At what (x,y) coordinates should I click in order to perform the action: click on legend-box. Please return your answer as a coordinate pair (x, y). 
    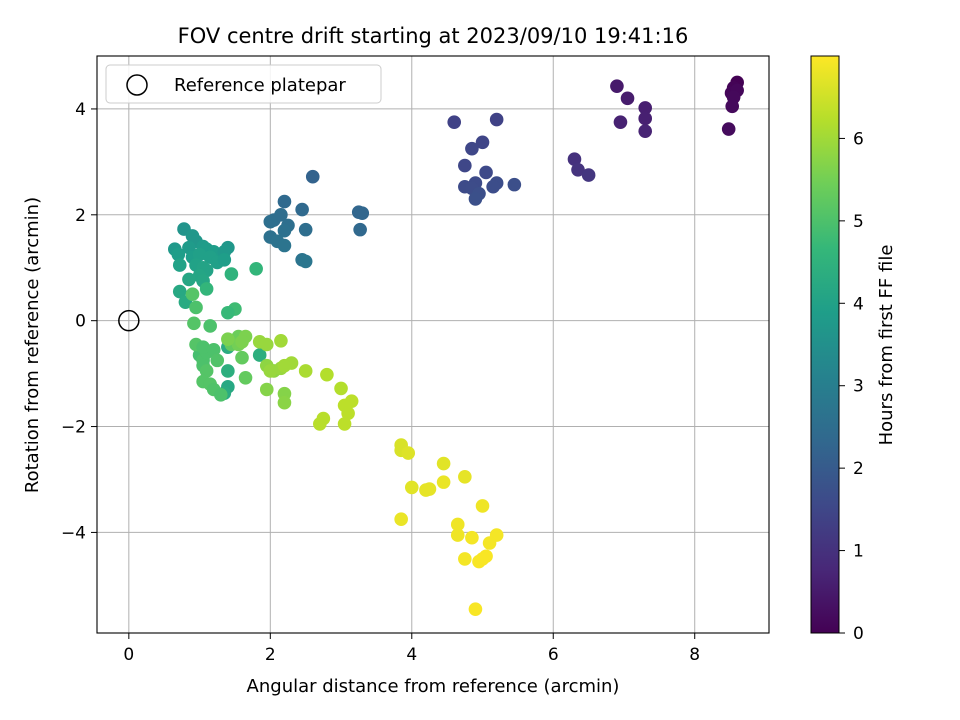
    Looking at the image, I should click on (243, 84).